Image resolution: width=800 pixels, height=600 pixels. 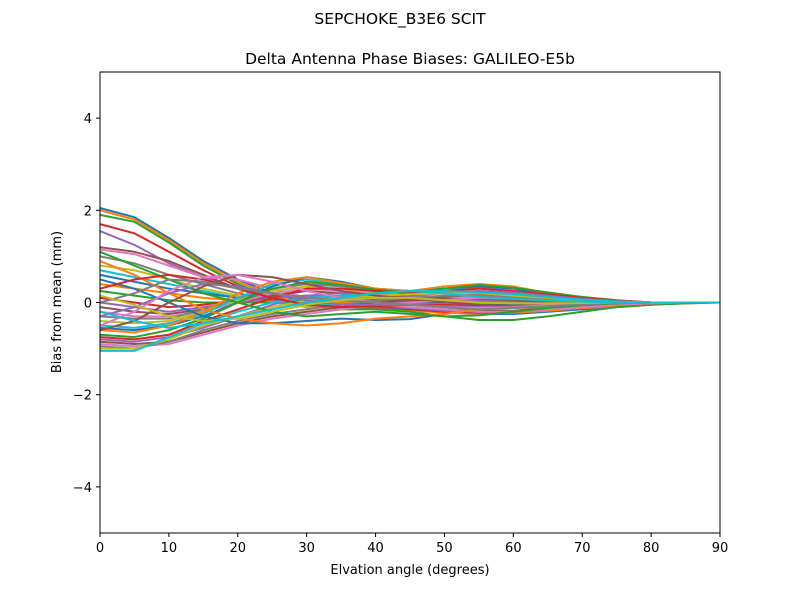 I want to click on y-tick-label: −2, so click(x=82, y=396).